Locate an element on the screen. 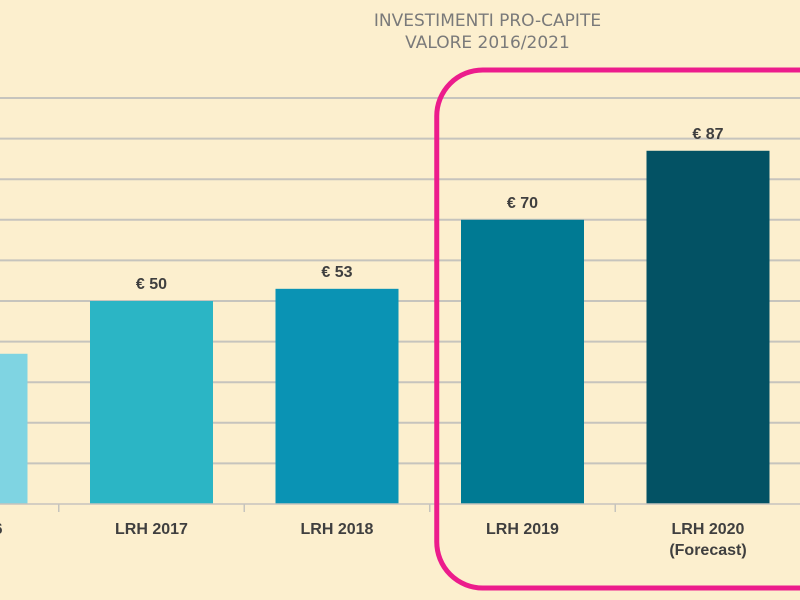  value-label: € 70 is located at coordinates (522, 203).